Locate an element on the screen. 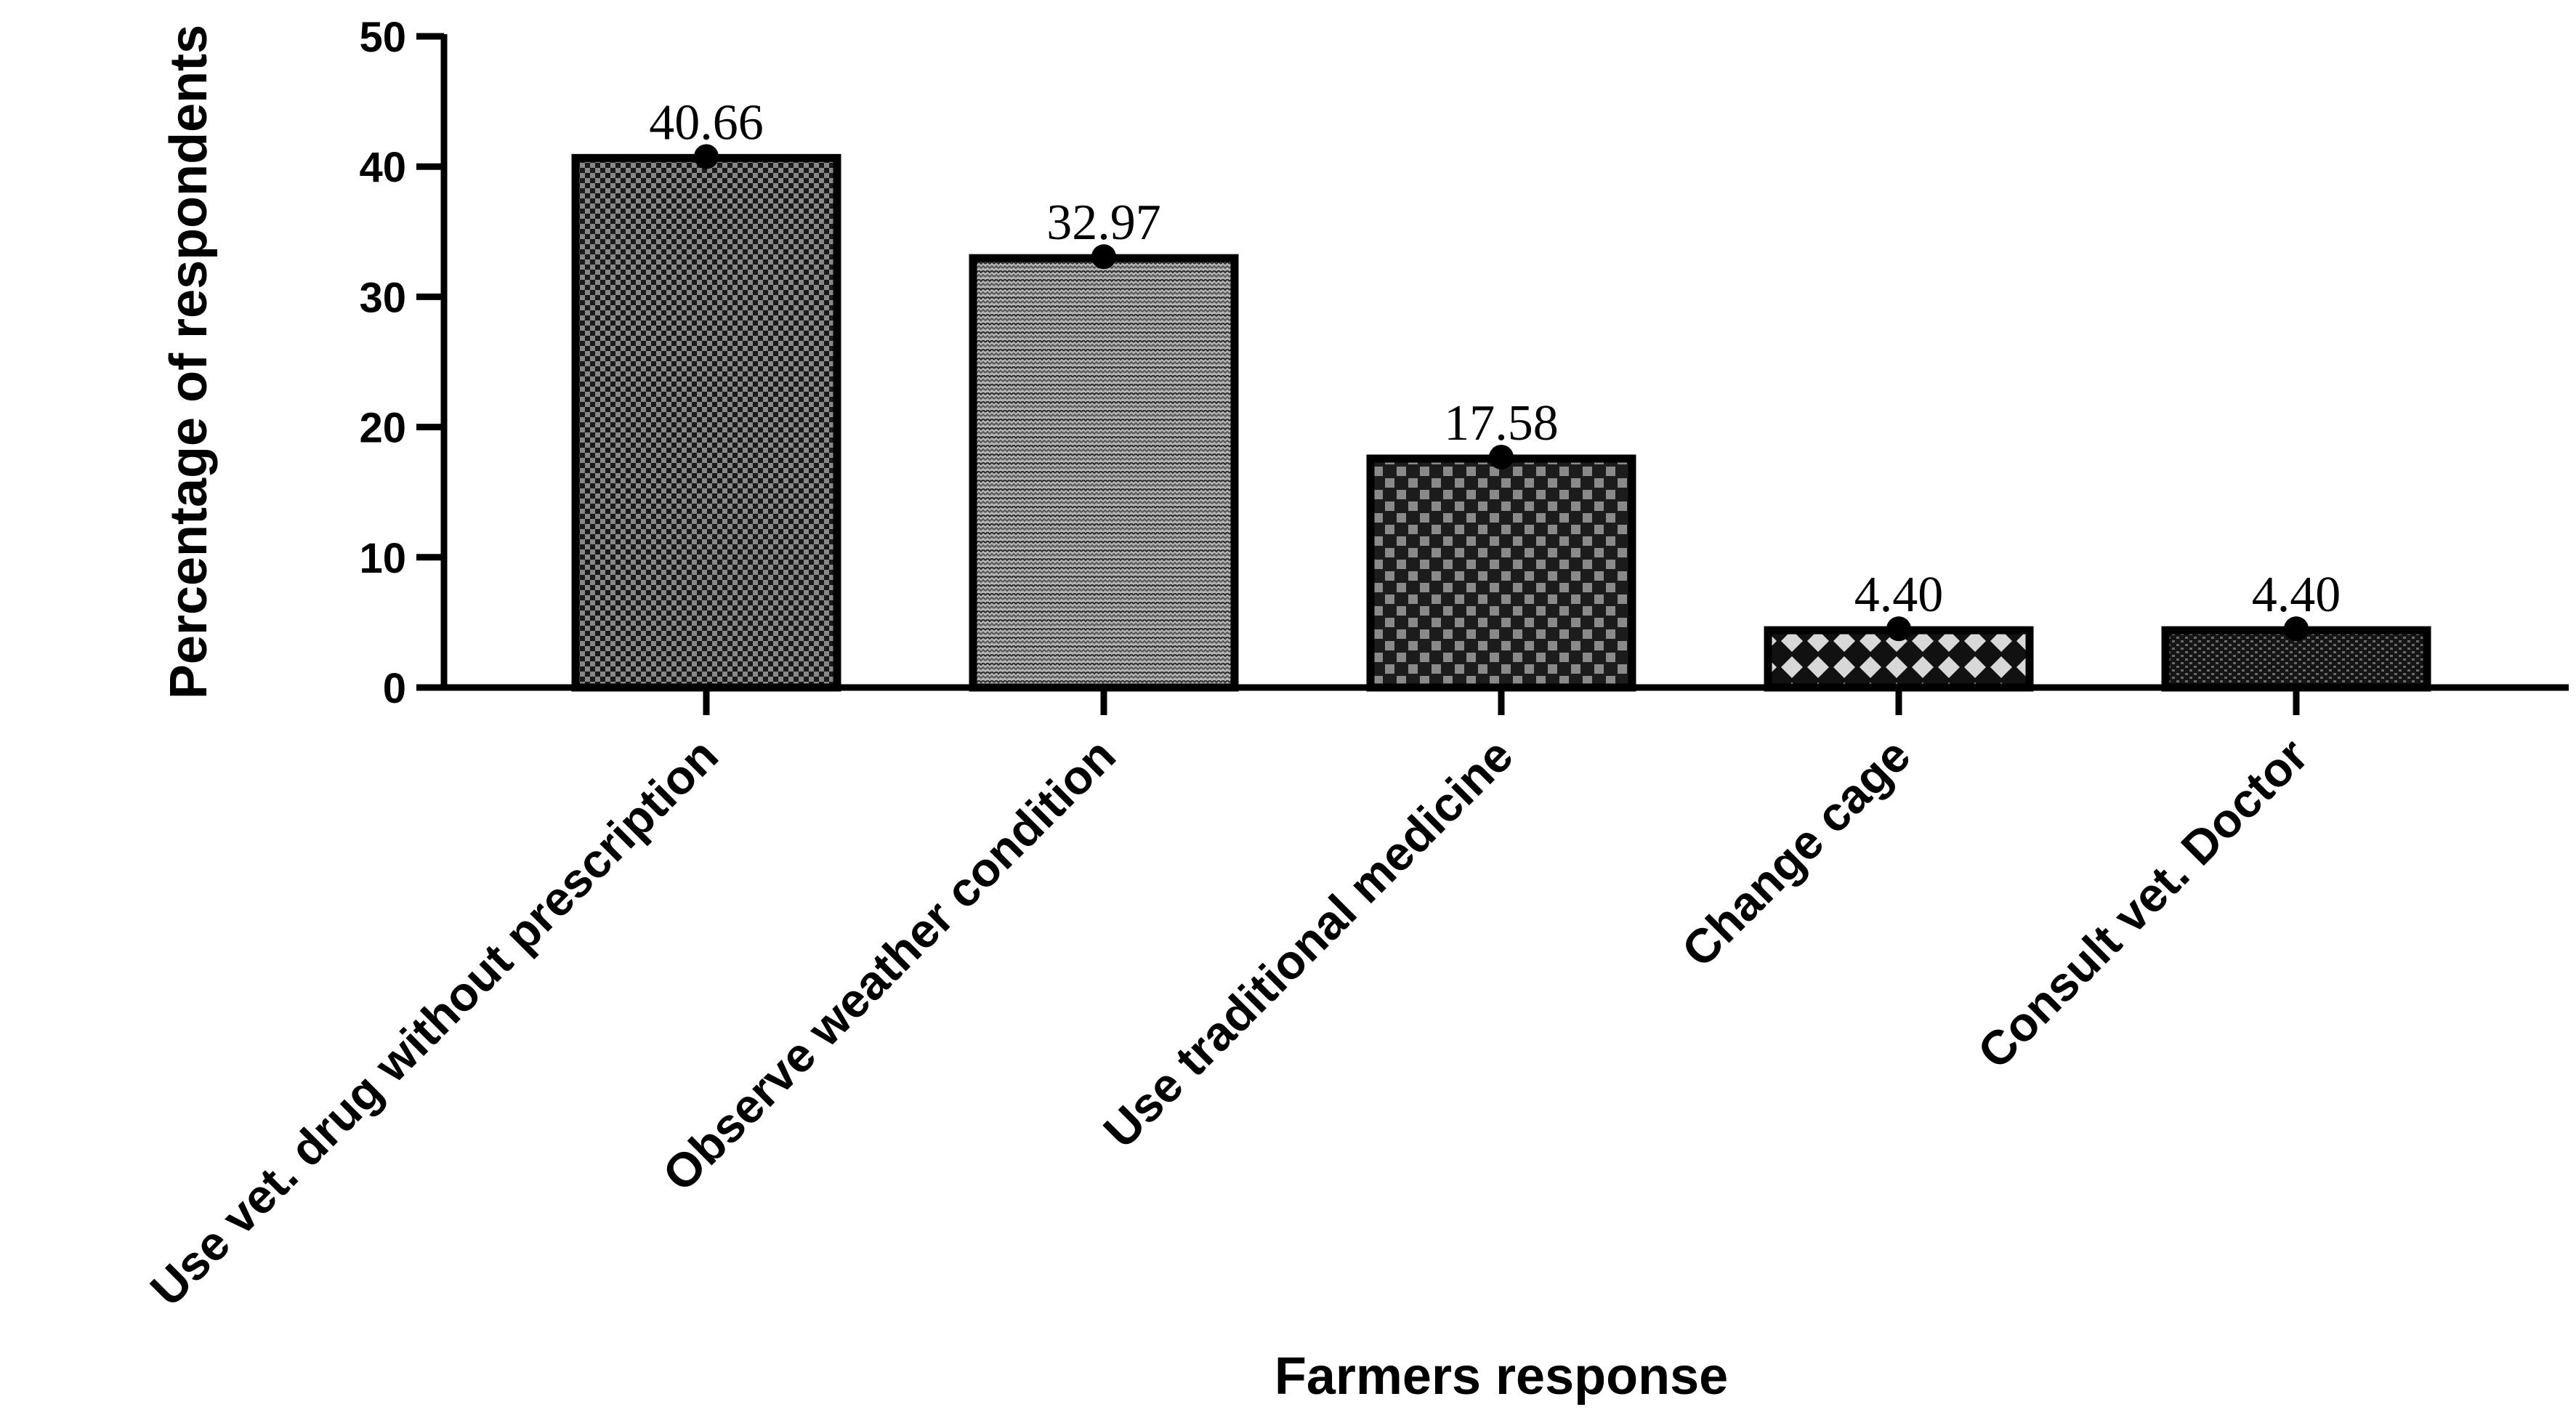 The image size is (2576, 1423). x-axis-title: Farmers response is located at coordinates (1502, 1376).